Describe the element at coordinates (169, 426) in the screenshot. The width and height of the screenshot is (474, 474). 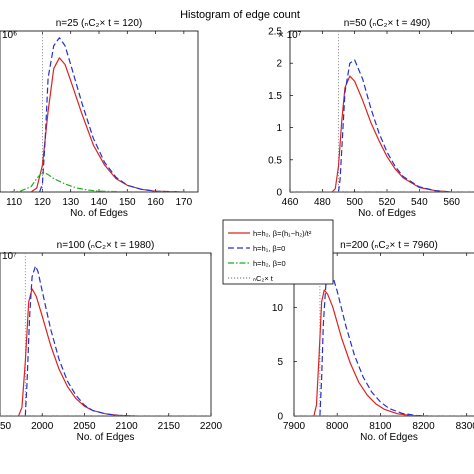
I see `x-tick-label: 2150` at that location.